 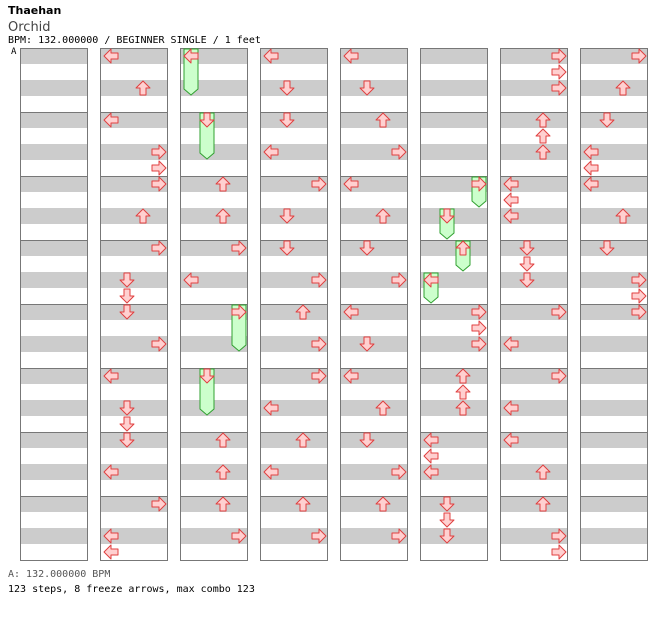 I want to click on bpm-legend: A: 132.000000 BPM, so click(x=59, y=574).